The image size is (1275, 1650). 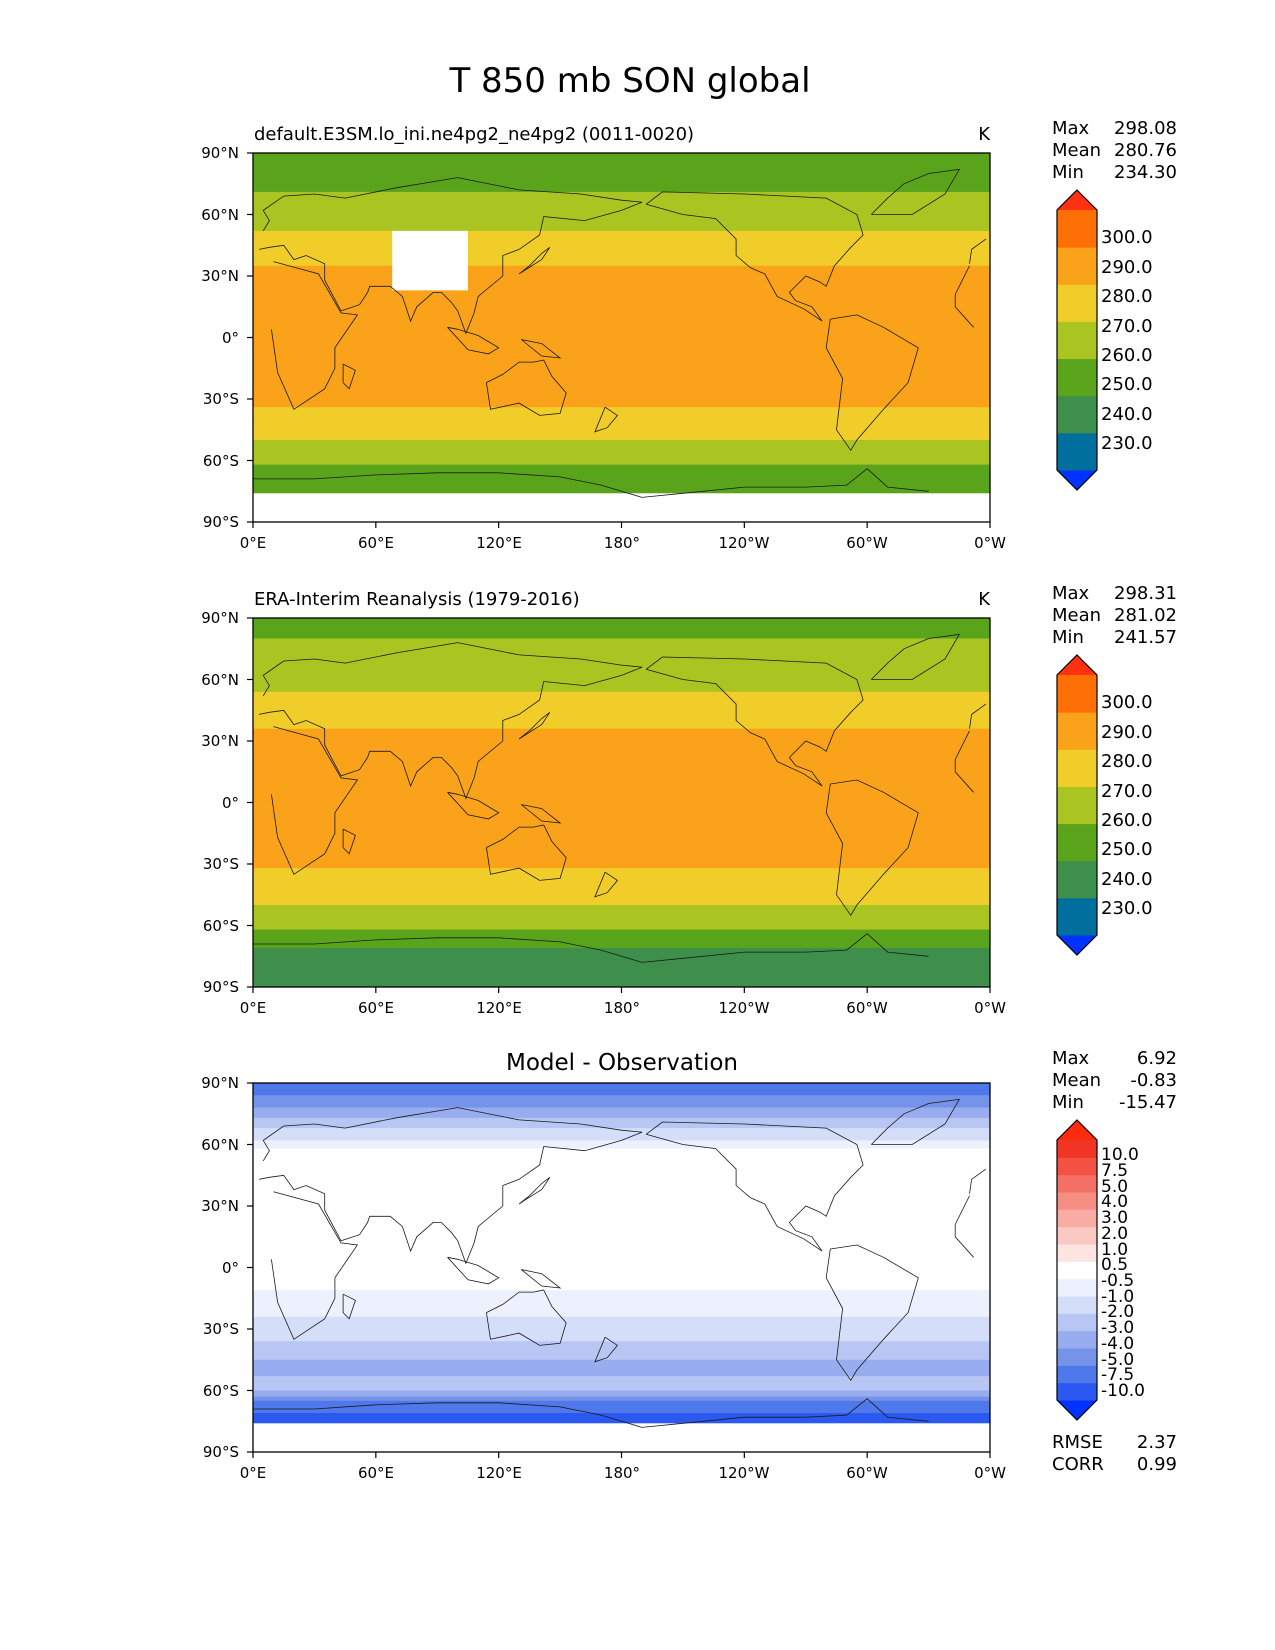 What do you see at coordinates (220, 680) in the screenshot?
I see `lat-tick-label: 60°N` at bounding box center [220, 680].